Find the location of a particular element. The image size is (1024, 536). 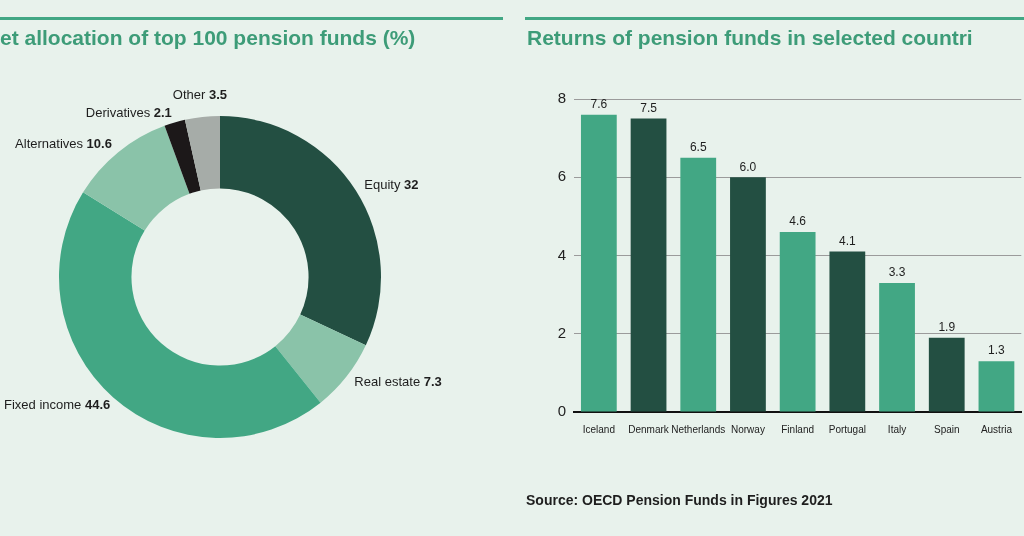

chart-title: et allocation of top 100 pension funds (%) is located at coordinates (208, 38).